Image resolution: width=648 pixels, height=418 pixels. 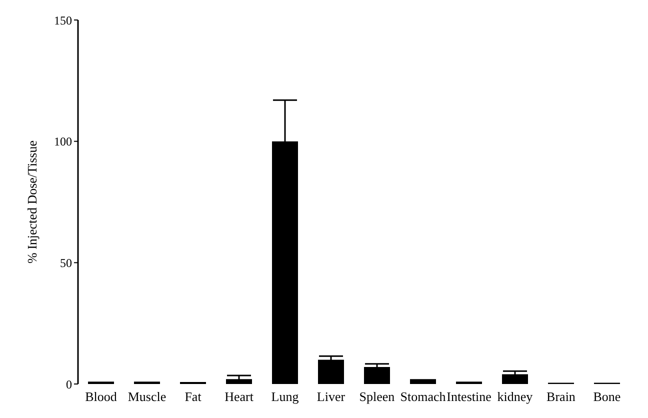 What do you see at coordinates (66, 263) in the screenshot?
I see `y-tick-label: 50` at bounding box center [66, 263].